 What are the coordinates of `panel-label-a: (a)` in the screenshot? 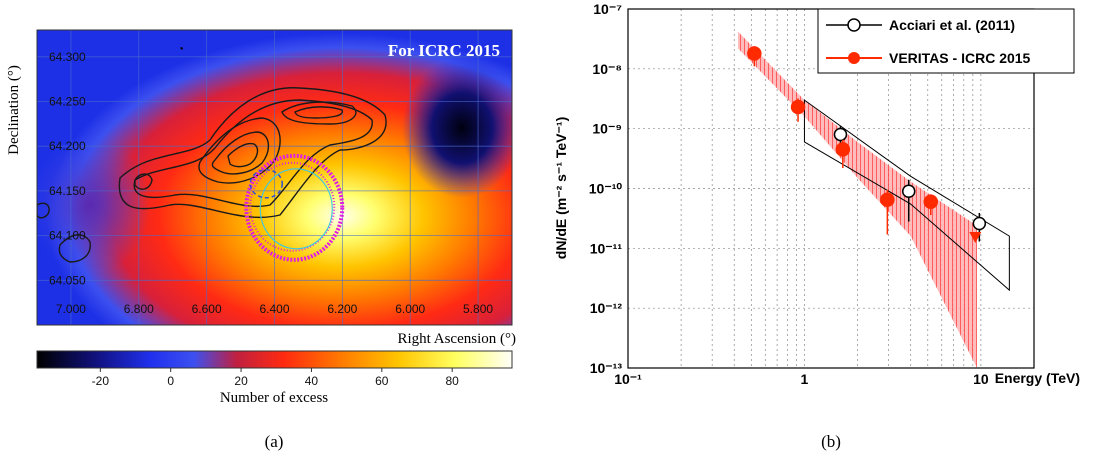 It's located at (274, 441).